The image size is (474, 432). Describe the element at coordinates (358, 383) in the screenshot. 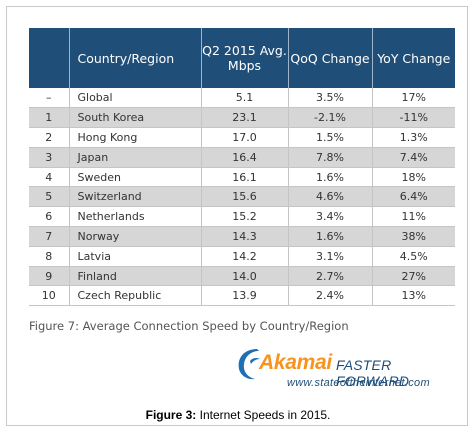

I see `brand-url: www.stateoftheinternet.com` at that location.